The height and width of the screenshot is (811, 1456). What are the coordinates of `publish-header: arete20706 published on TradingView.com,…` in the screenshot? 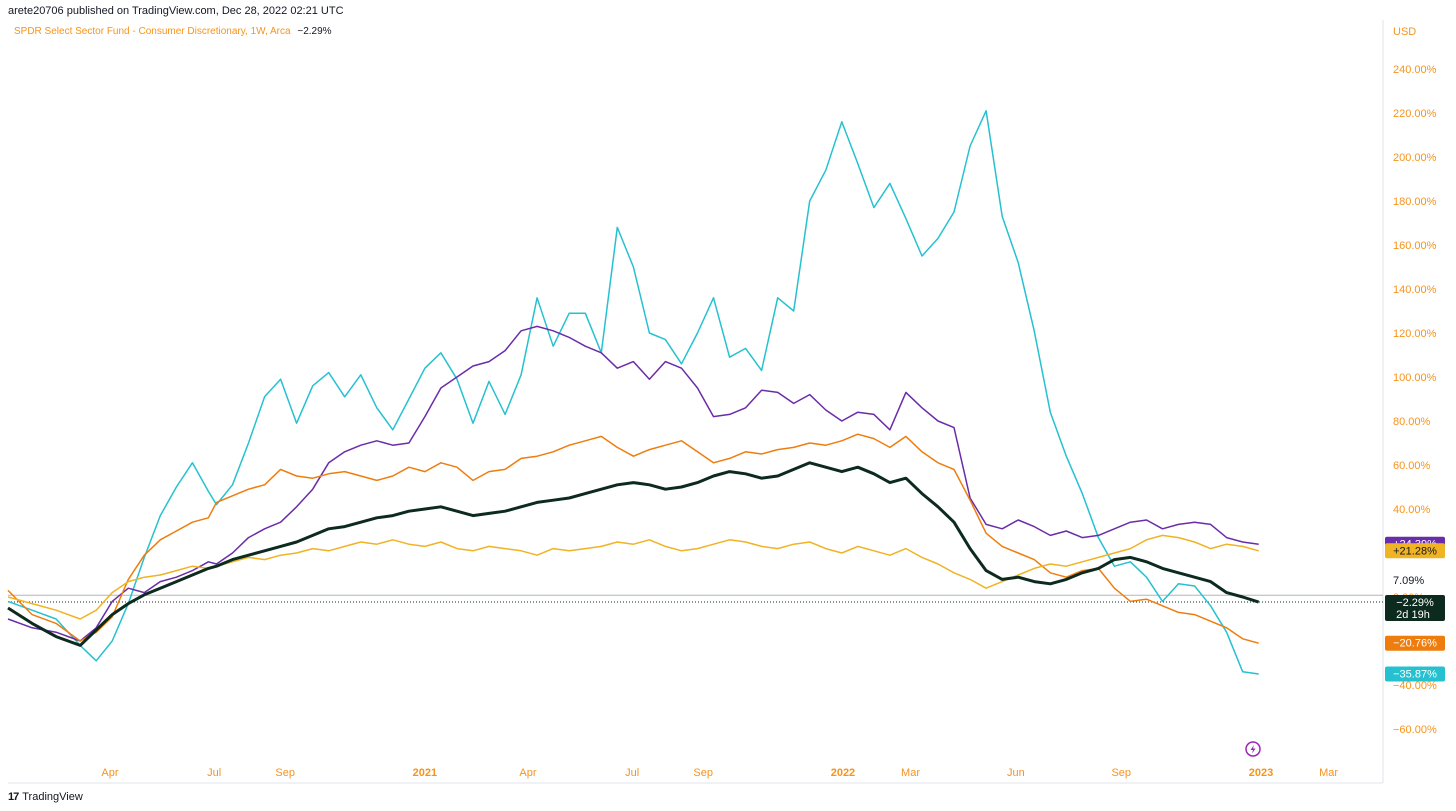 It's located at (176, 11).